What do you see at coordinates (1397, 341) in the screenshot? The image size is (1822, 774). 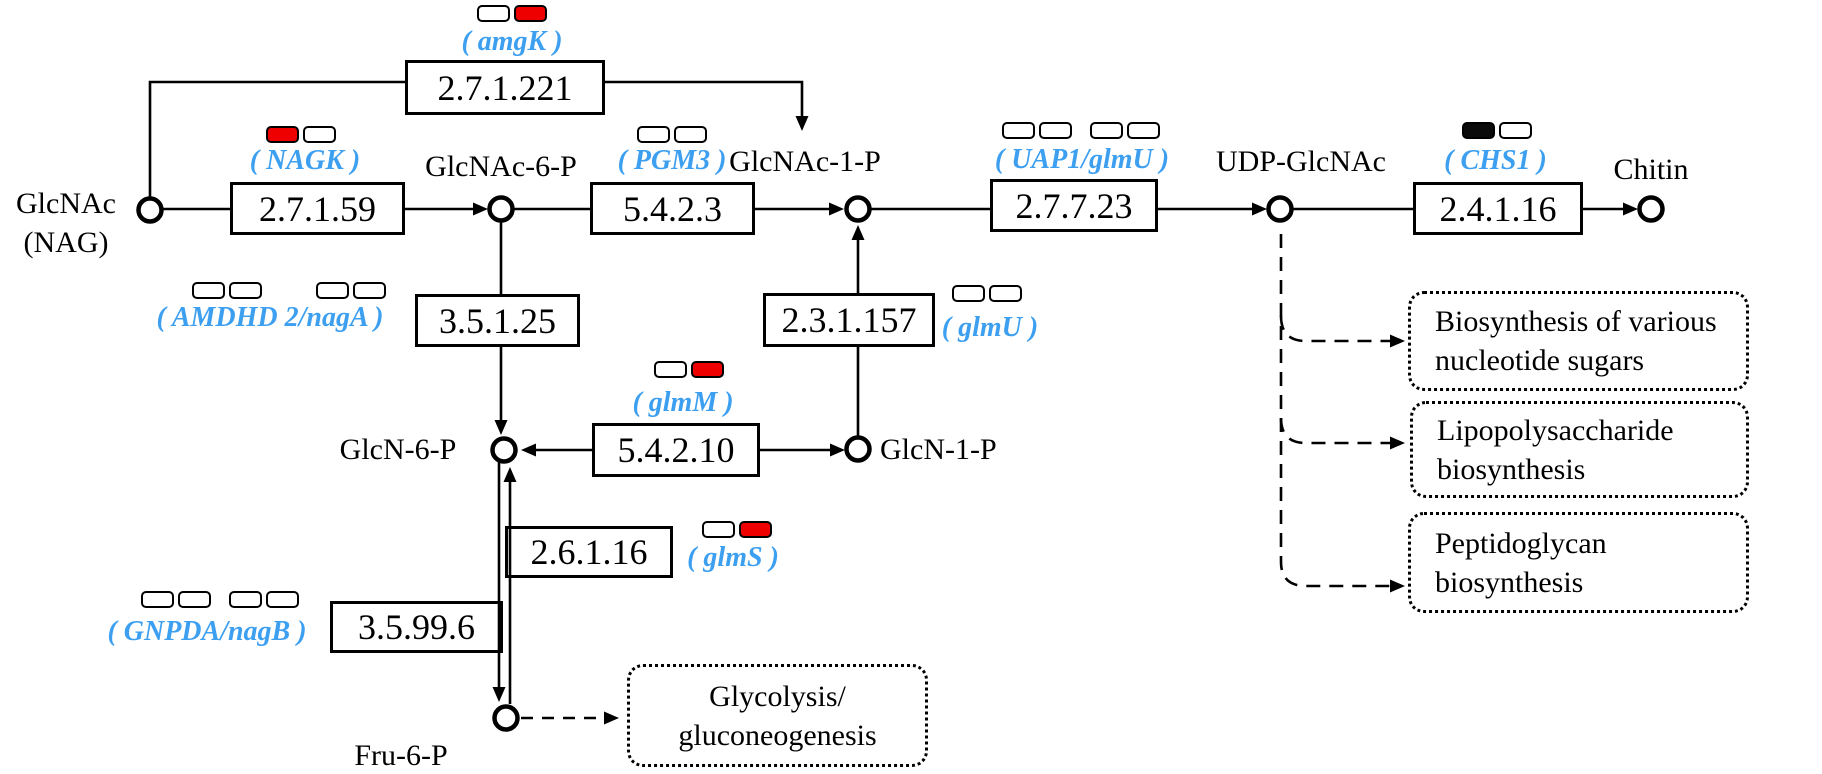 I see `arrowhead-nucleotide-sugars` at bounding box center [1397, 341].